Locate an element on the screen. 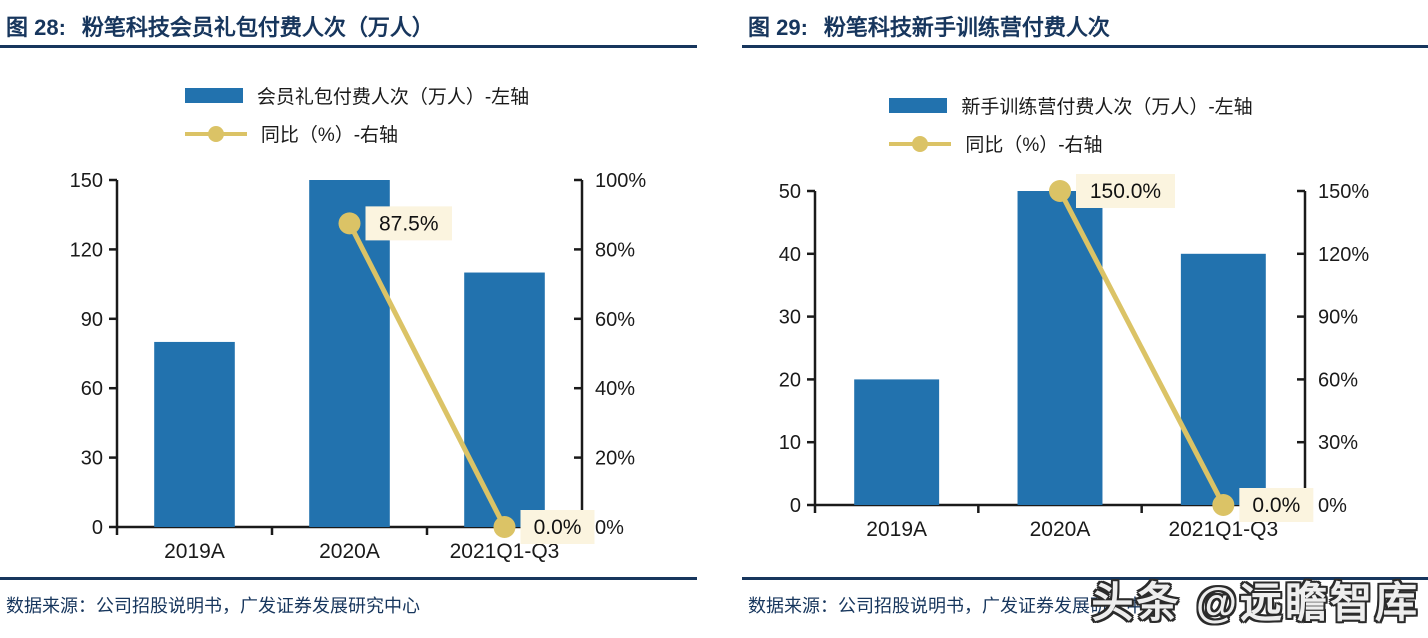 This screenshot has height=638, width=1428. legend-label: 会员礼包付费人次（万人）-左轴 is located at coordinates (393, 97).